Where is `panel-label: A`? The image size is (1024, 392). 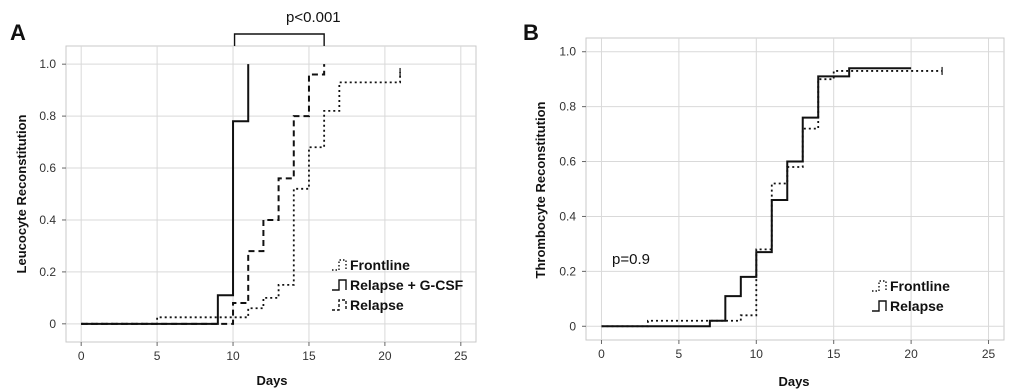
panel-label: A is located at coordinates (18, 32).